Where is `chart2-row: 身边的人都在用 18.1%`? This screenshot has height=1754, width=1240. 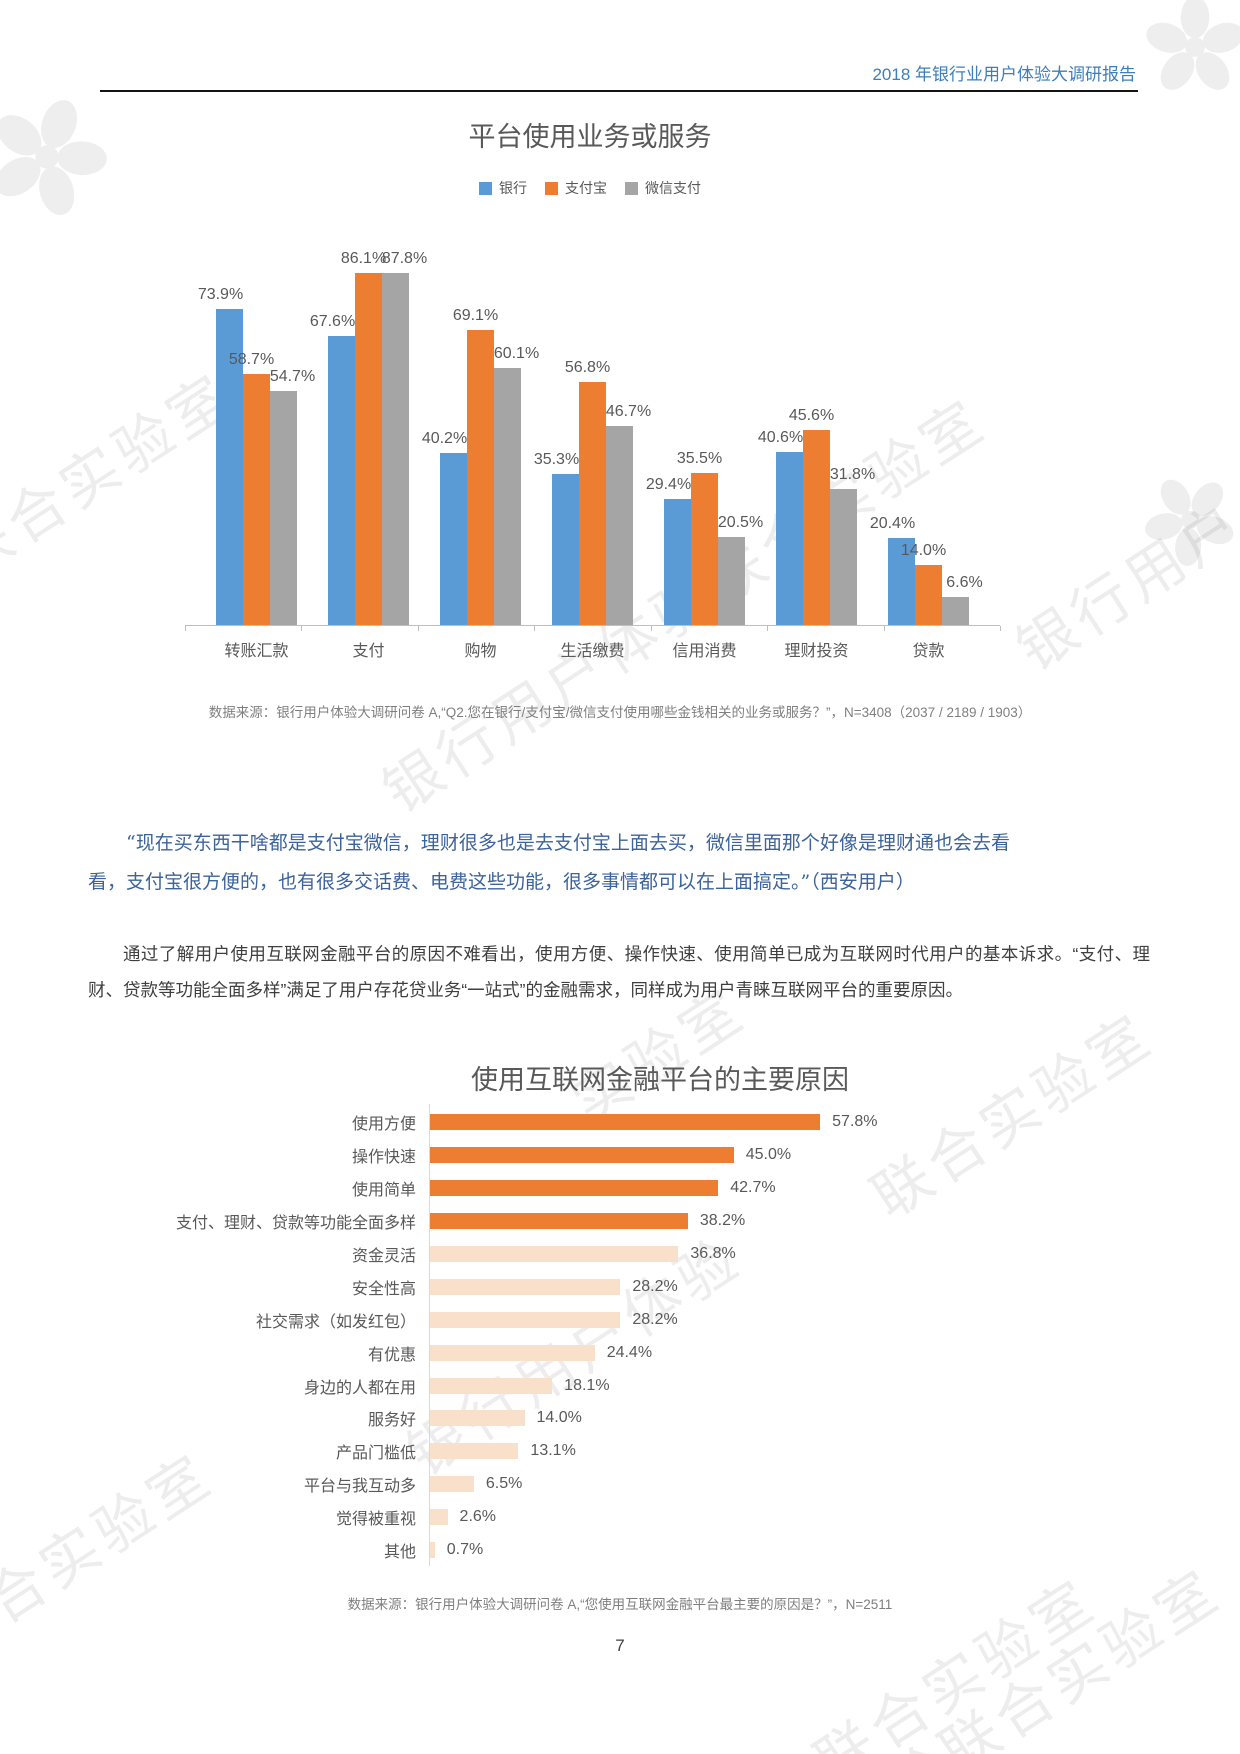
chart2-row: 身边的人都在用 18.1% is located at coordinates (620, 1385).